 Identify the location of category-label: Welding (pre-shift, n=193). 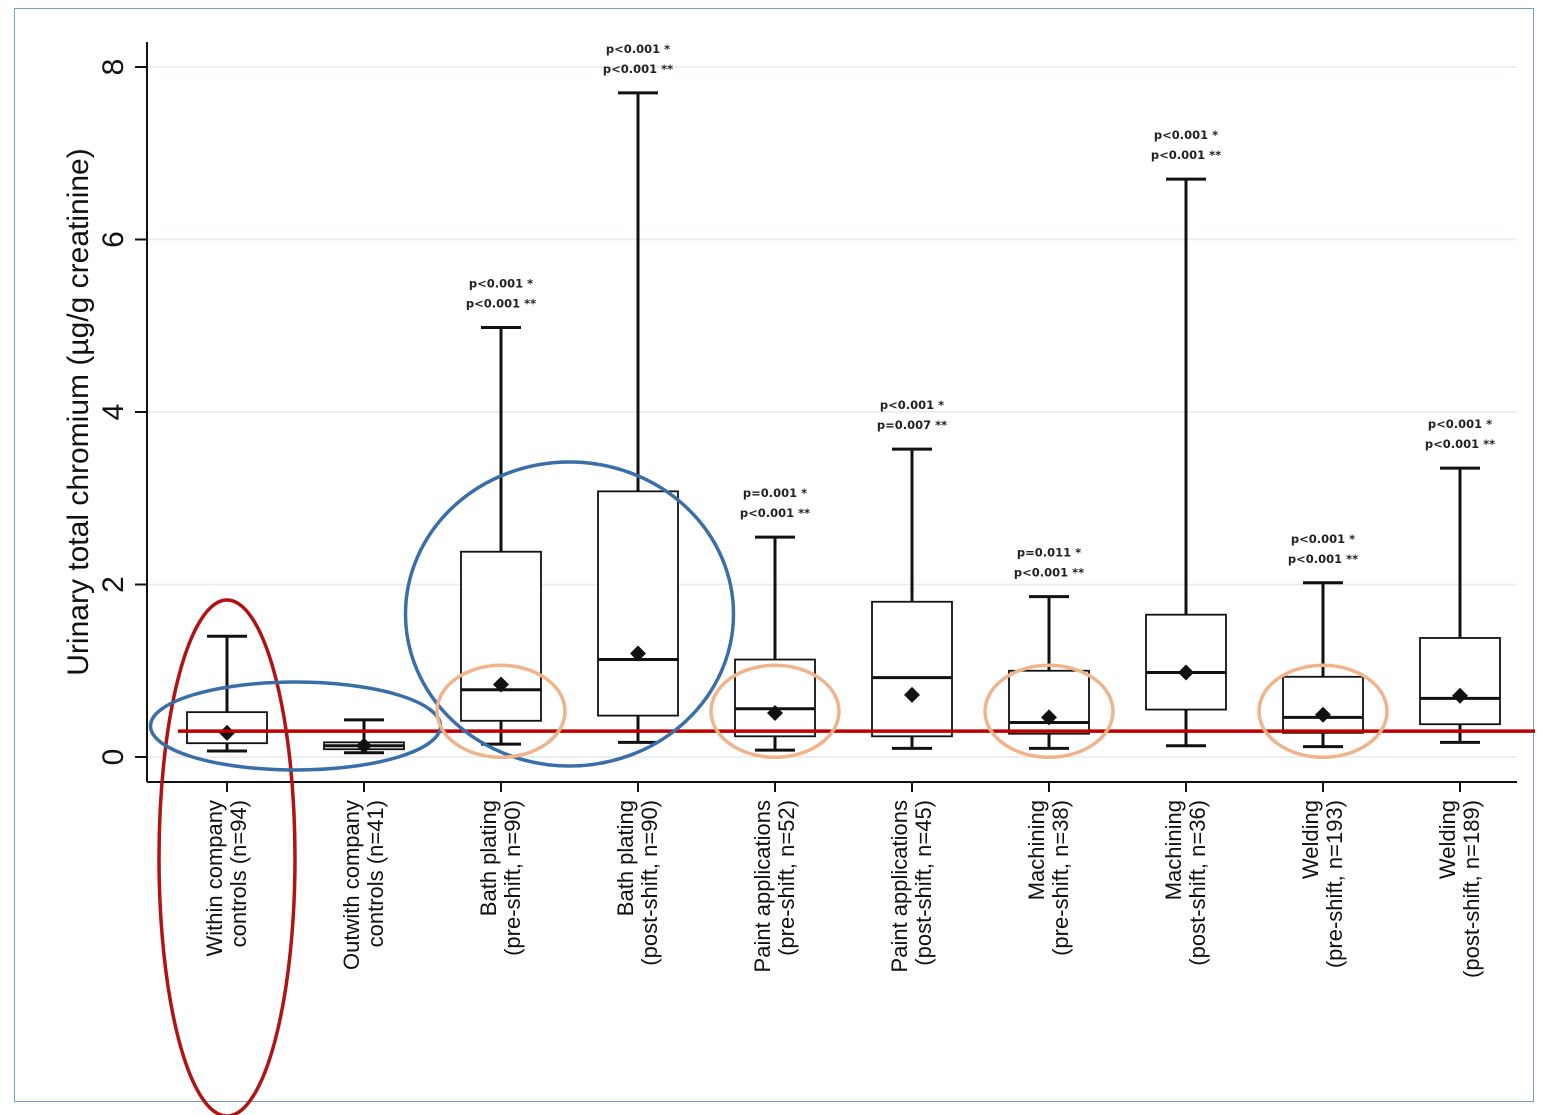
(1322, 884).